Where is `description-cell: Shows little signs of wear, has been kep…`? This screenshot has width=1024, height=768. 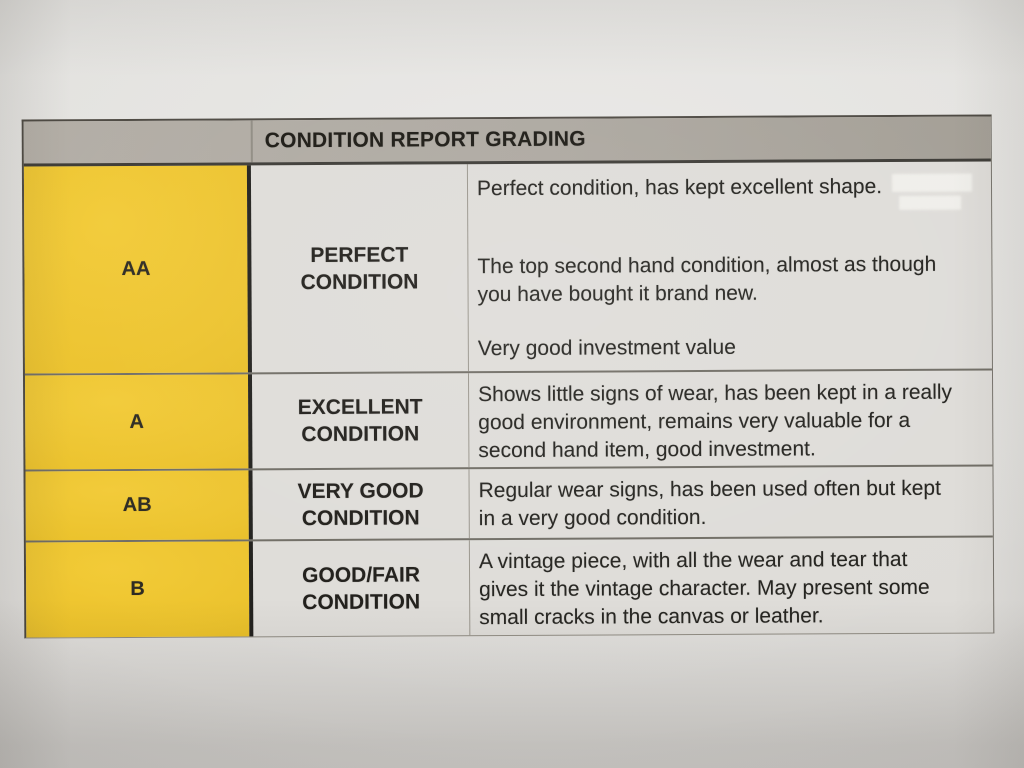
description-cell: Shows little signs of wear, has been kep… is located at coordinates (730, 418).